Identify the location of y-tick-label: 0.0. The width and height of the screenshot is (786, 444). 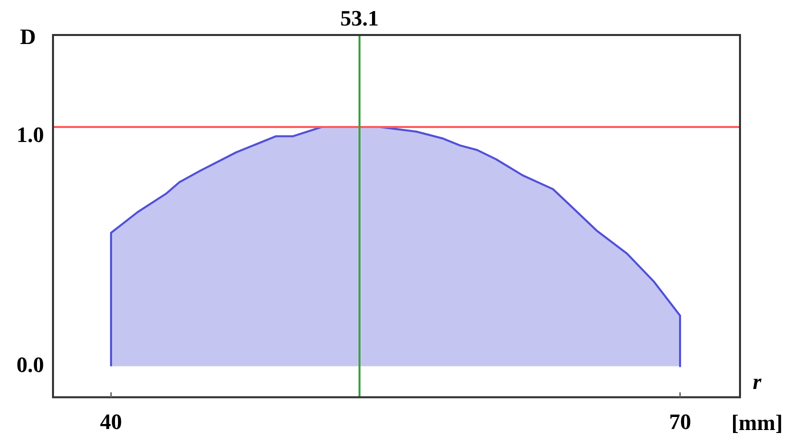
(30, 364).